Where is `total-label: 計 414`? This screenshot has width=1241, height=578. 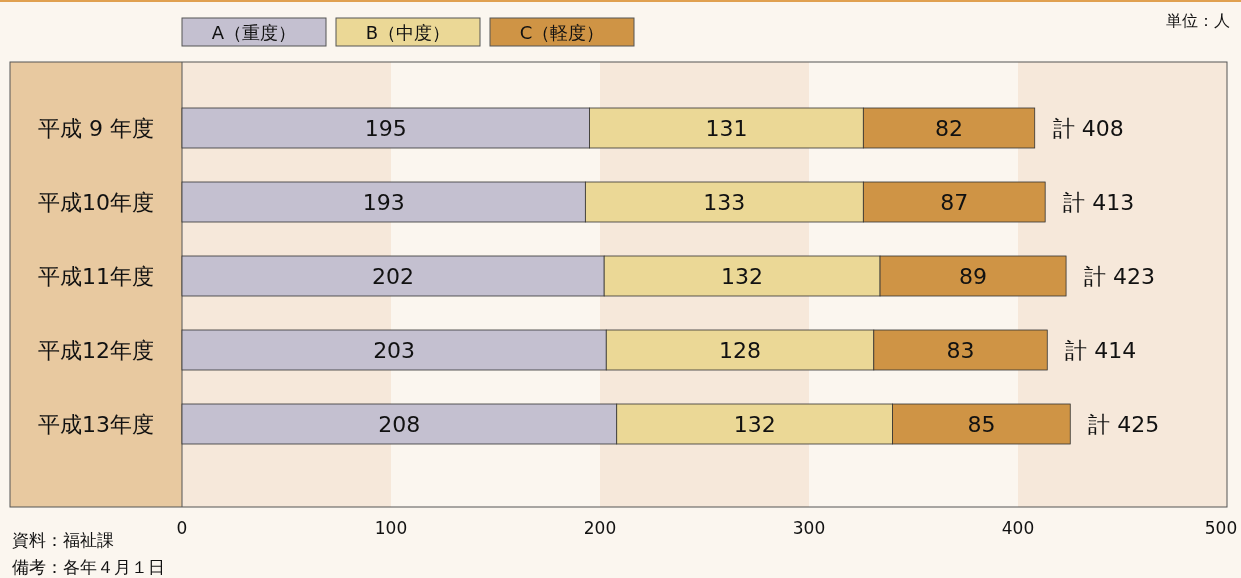
total-label: 計 414 is located at coordinates (1101, 350).